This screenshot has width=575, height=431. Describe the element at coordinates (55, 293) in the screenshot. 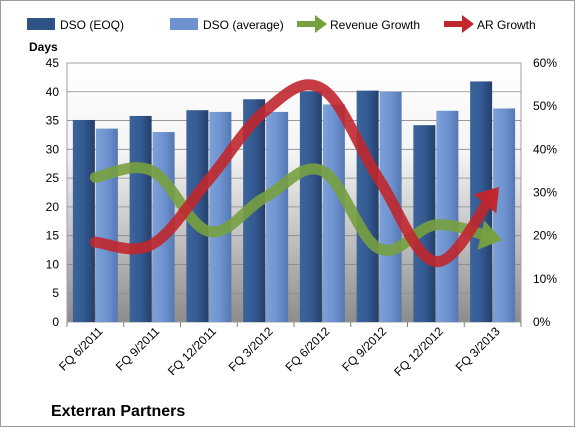

I see `left-tick-label: 5` at that location.